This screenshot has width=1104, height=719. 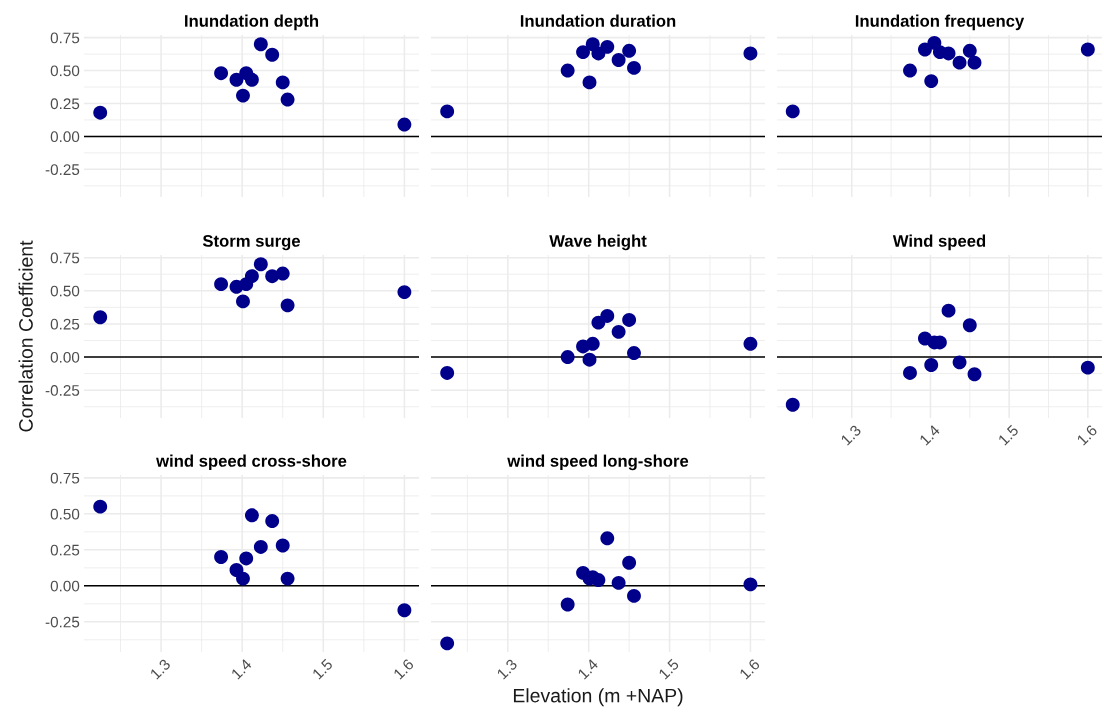 What do you see at coordinates (598, 697) in the screenshot?
I see `x-axis-title: Elevation (m +NAP)` at bounding box center [598, 697].